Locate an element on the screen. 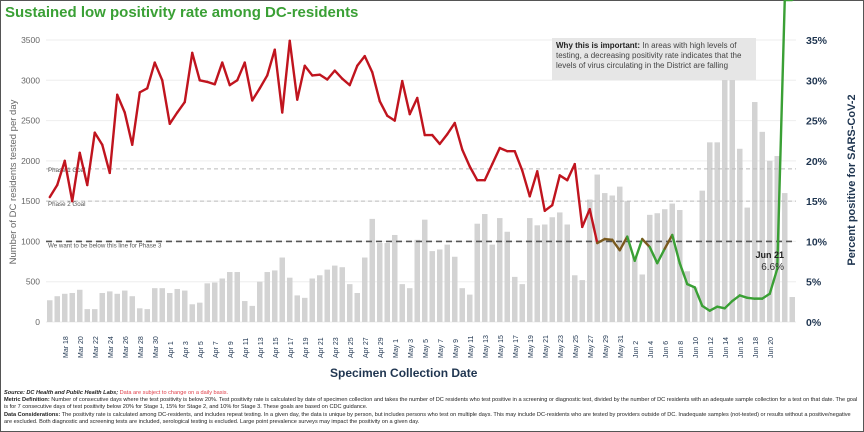  end-annotation-date: Jun 21 is located at coordinates (769, 255).